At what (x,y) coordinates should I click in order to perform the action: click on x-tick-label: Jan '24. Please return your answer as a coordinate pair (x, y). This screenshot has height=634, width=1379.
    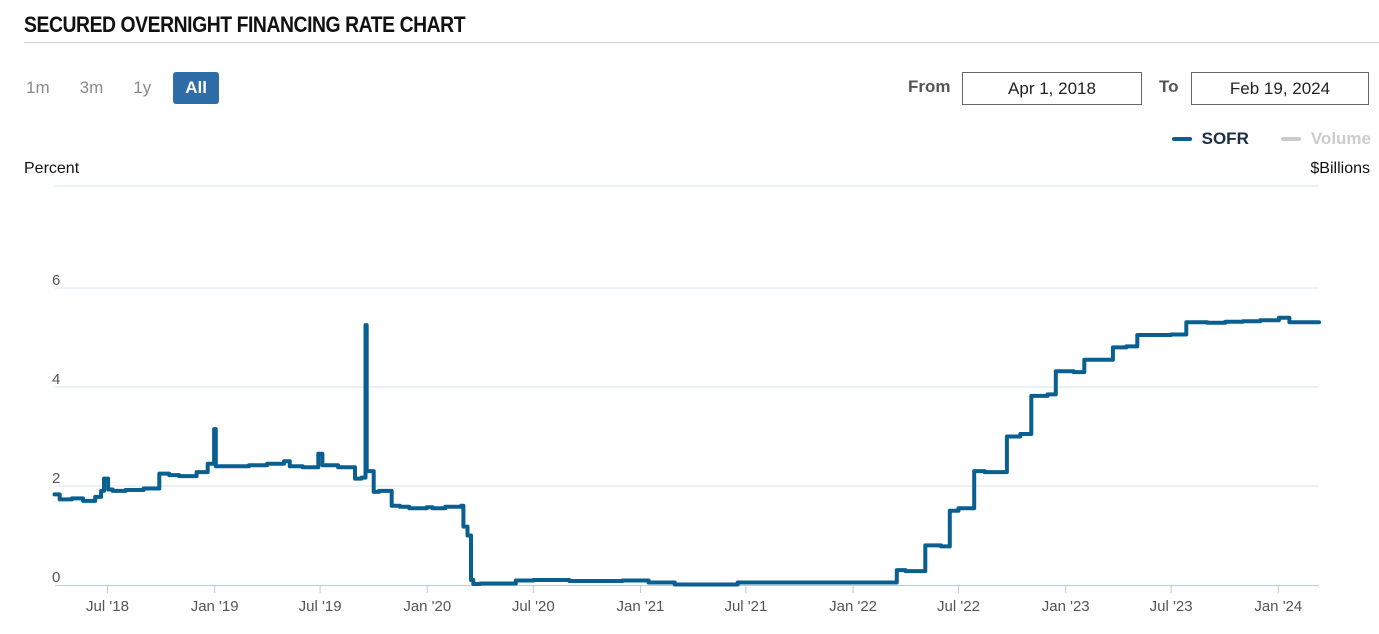
    Looking at the image, I should click on (1278, 606).